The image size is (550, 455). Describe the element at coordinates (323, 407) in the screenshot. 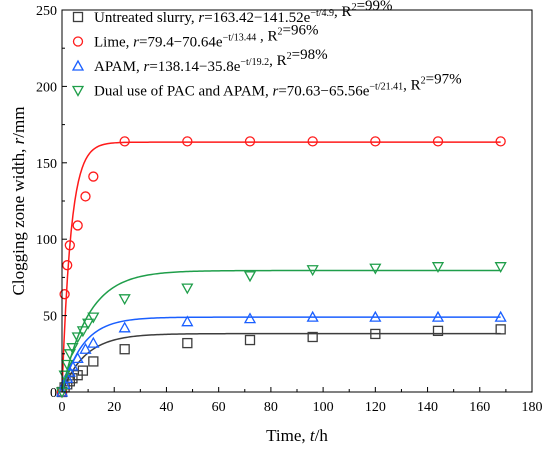

I see `x-tick-label: 100` at that location.